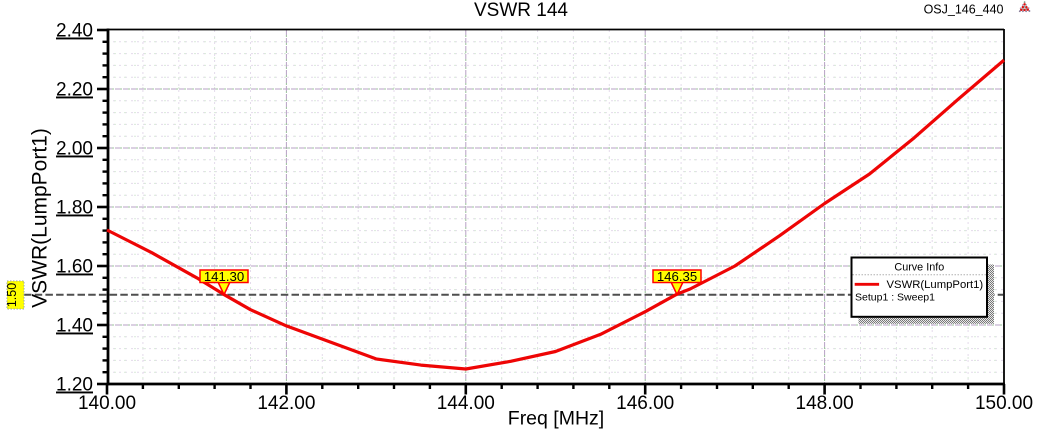 Image resolution: width=1043 pixels, height=435 pixels. Describe the element at coordinates (74, 208) in the screenshot. I see `svg-text: 1.80` at that location.